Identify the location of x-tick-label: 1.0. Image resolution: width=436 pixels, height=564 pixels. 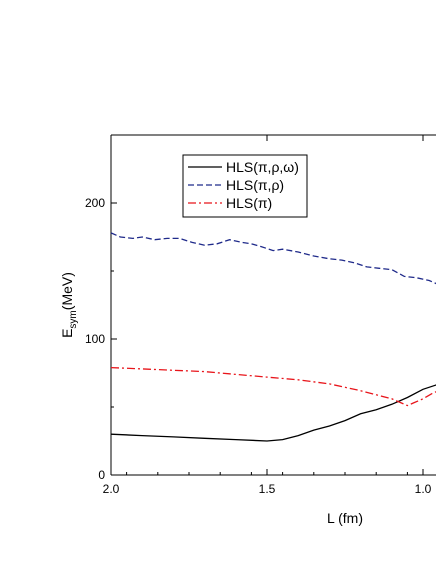
(423, 489).